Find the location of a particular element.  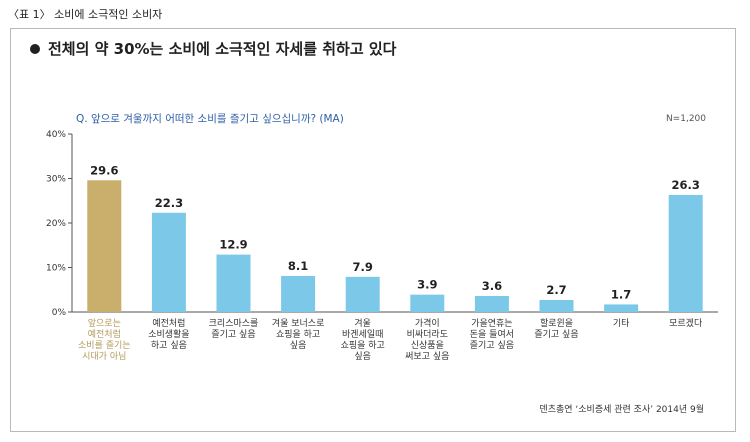

value-label: 3.9 is located at coordinates (427, 285).